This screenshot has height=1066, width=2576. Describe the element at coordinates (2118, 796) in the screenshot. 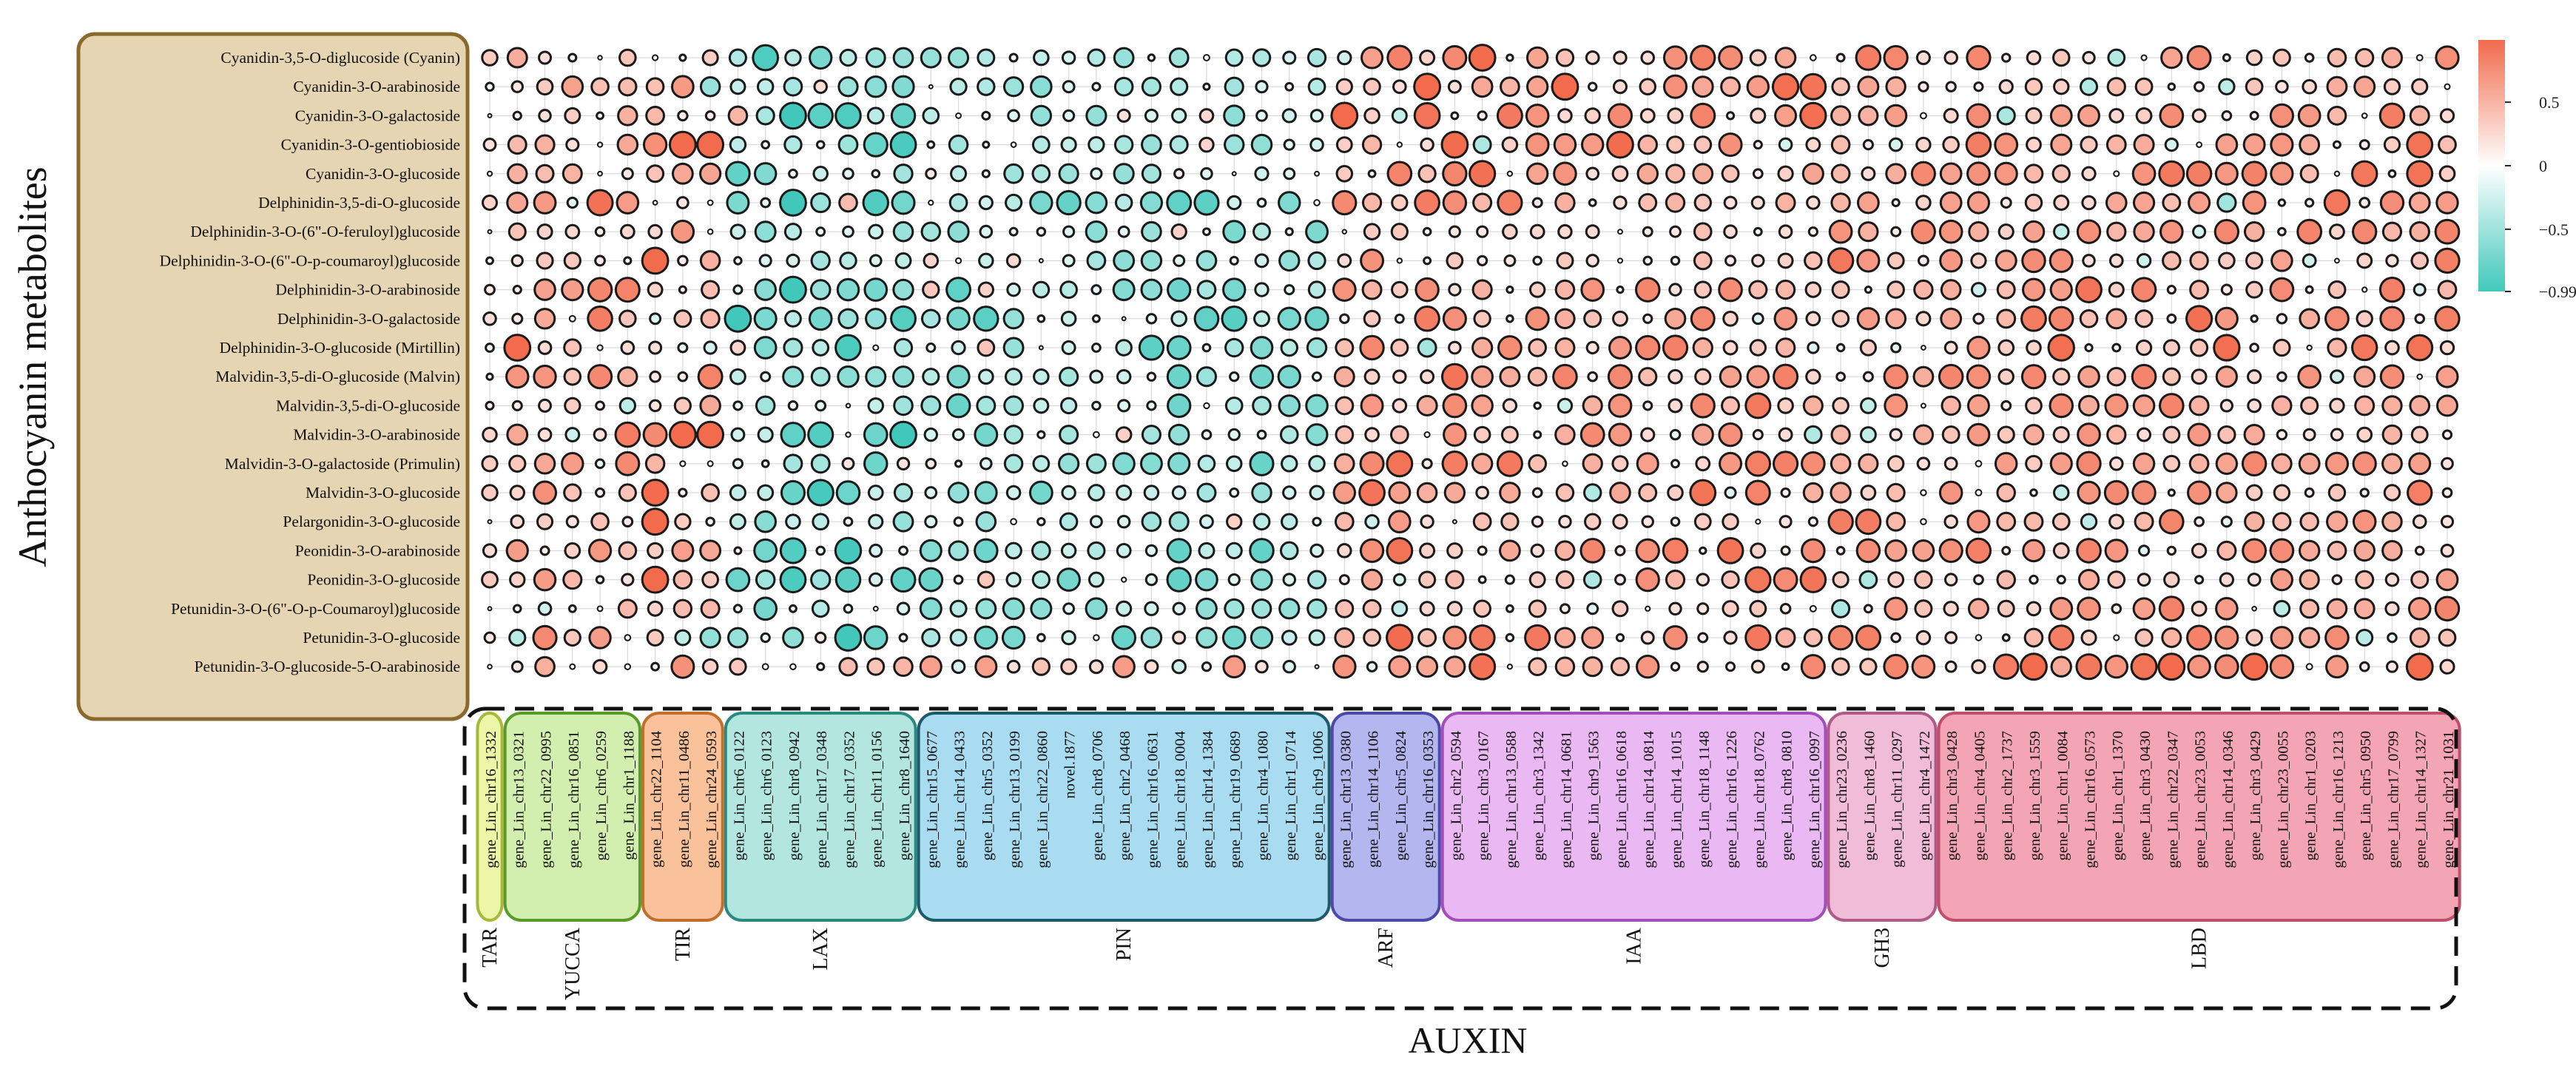

I see `gene-label: gene_Lin_chr1_1370` at that location.